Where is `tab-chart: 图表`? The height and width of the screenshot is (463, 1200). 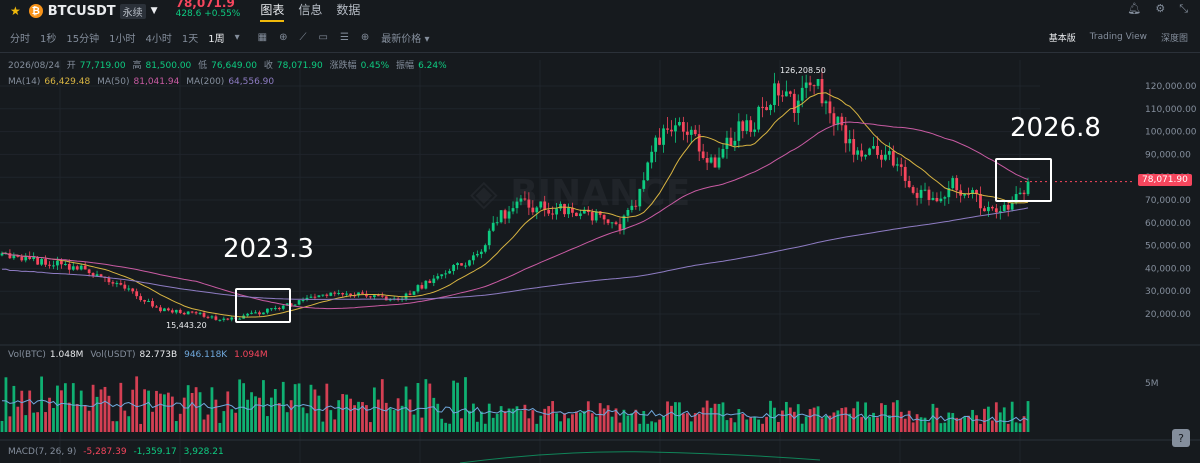 tab-chart: 图表 is located at coordinates (272, 11).